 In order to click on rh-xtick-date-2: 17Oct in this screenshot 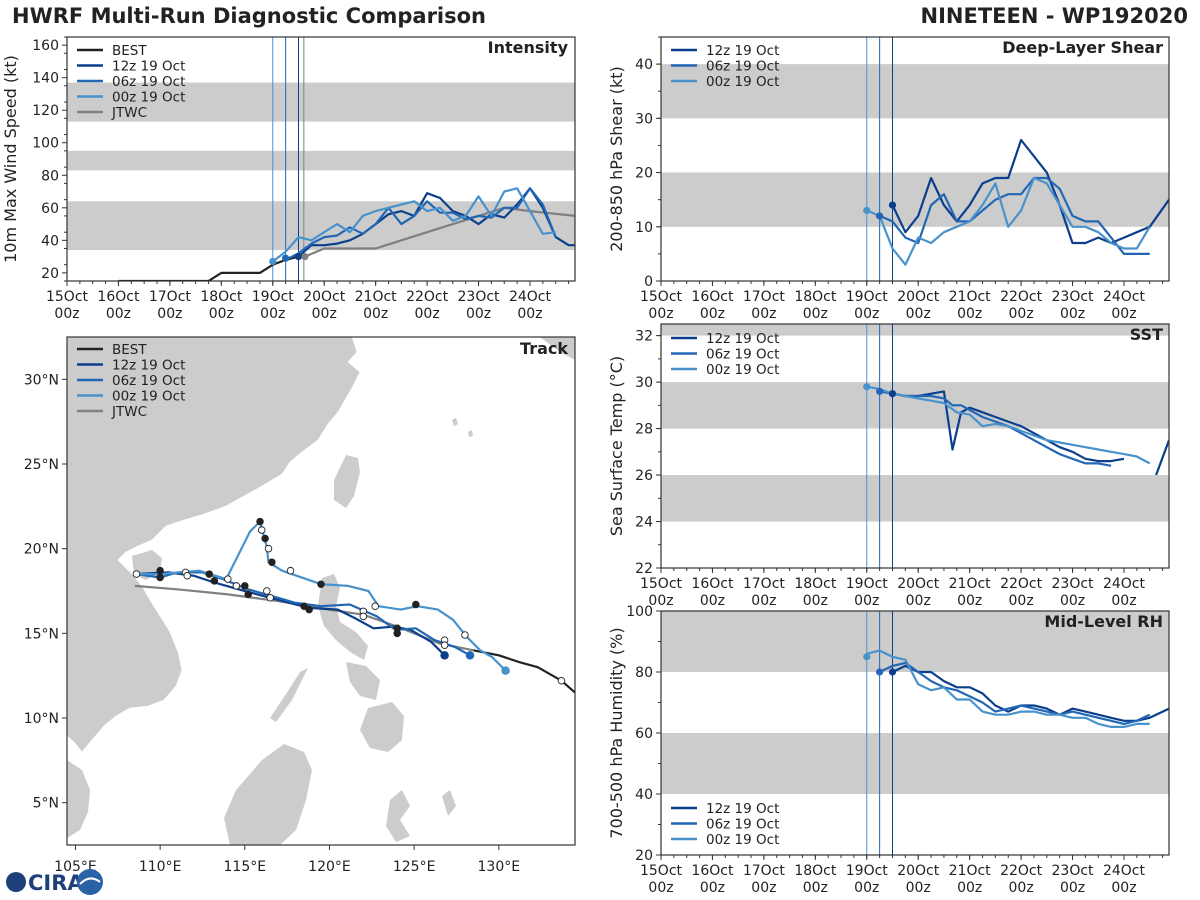, I will do `click(764, 871)`.